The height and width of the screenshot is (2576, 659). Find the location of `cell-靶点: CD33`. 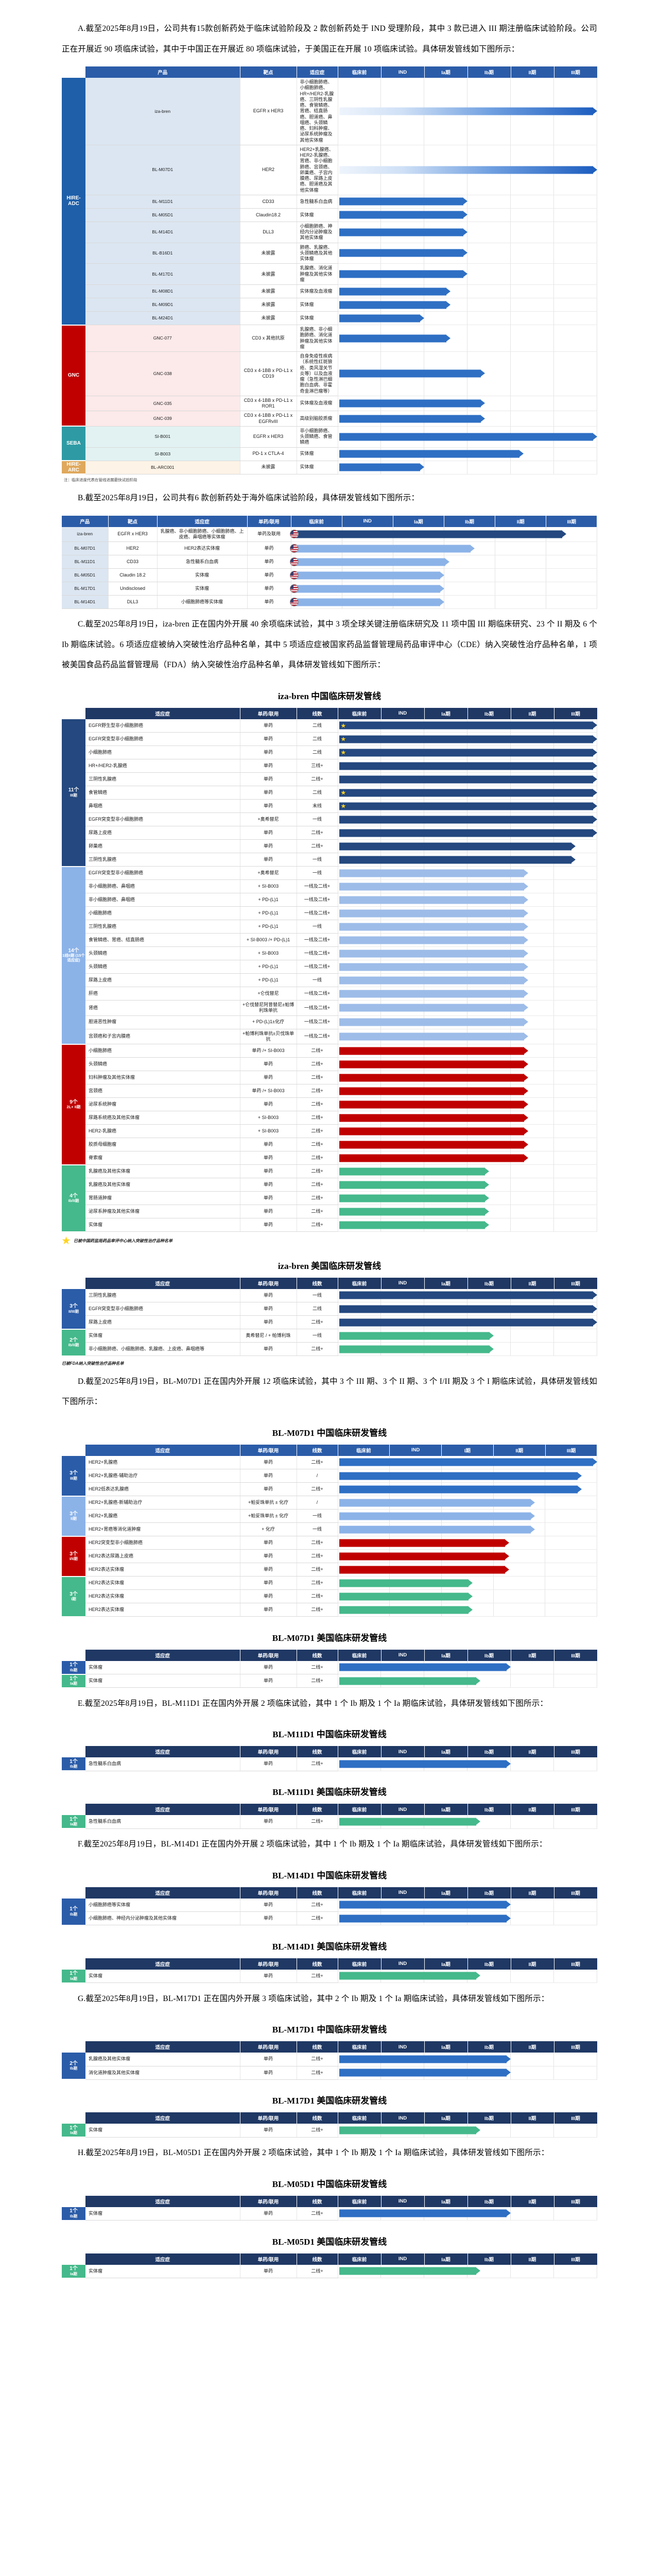

cell-靶点: CD33 is located at coordinates (268, 202).